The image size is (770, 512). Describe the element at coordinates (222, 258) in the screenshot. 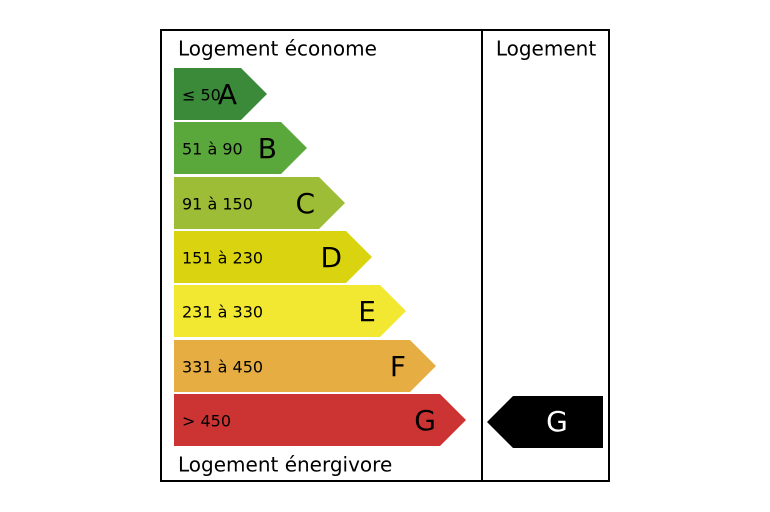

I see `class-range: 151 à 230` at that location.